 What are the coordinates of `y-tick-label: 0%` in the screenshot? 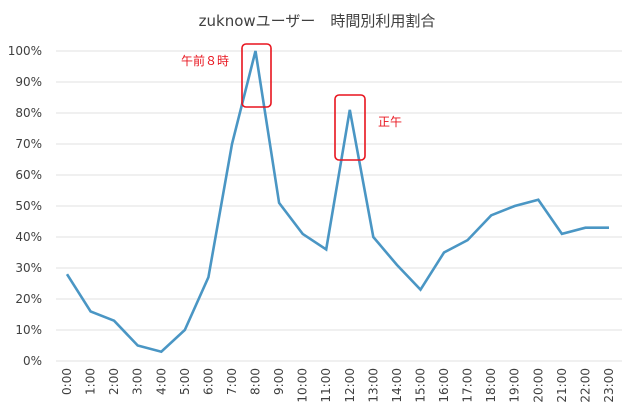 It's located at (32, 361).